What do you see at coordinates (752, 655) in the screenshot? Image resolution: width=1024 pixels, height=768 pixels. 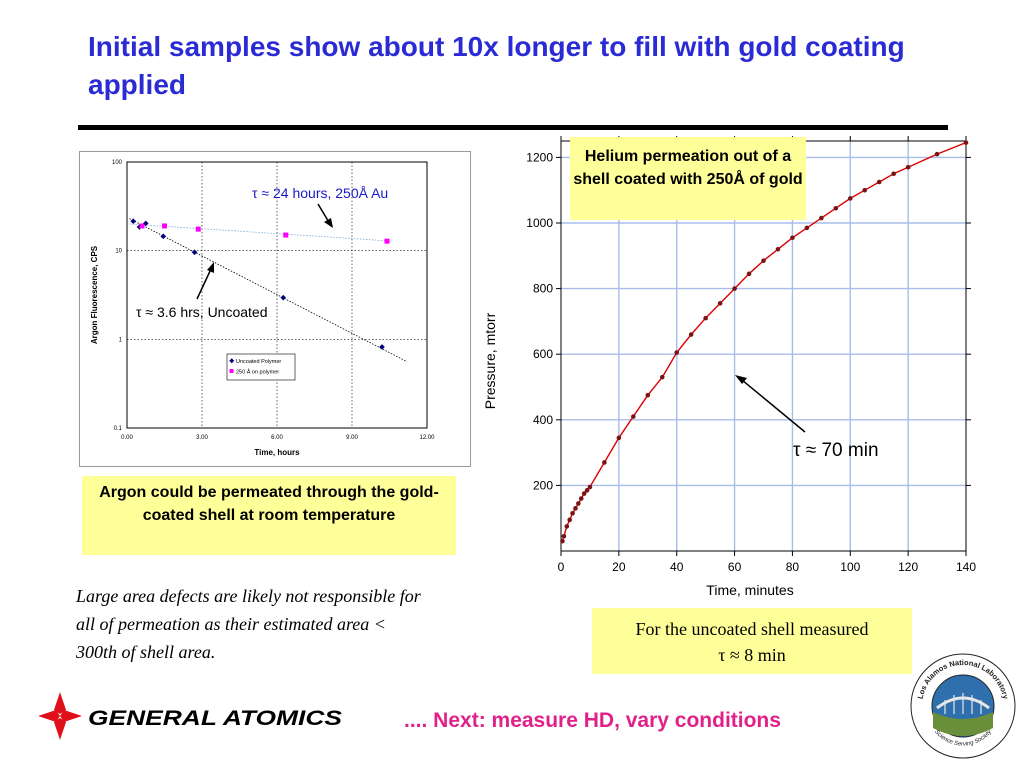 I see `uncoated-note-line2: τ ≈ 8 min` at bounding box center [752, 655].